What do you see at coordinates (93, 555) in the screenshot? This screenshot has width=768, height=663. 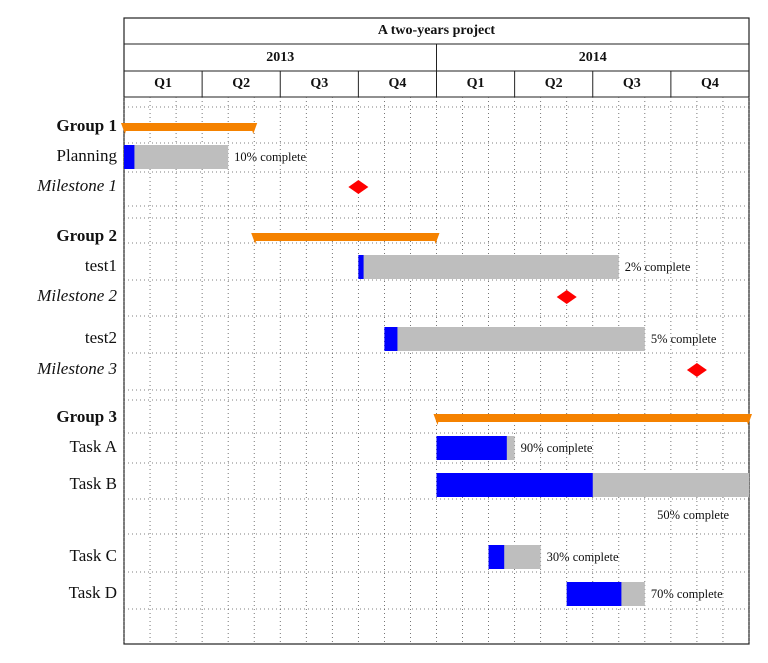 I see `row-label: Task C` at bounding box center [93, 555].